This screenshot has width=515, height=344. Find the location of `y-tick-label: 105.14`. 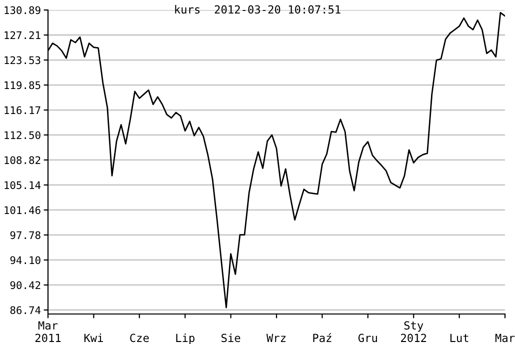

y-tick-label: 105.14 is located at coordinates (22, 185).